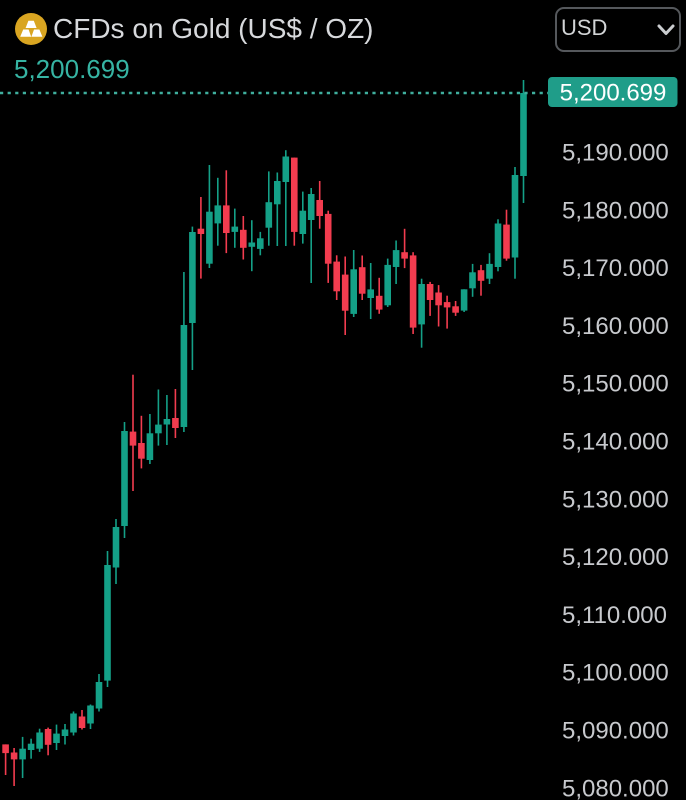 The height and width of the screenshot is (800, 686). I want to click on svg-text: 5,120.000, so click(615, 557).